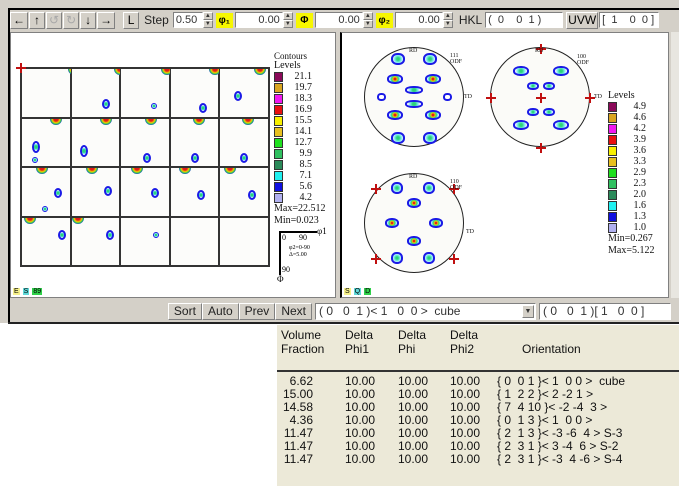 This screenshot has width=679, height=496. What do you see at coordinates (528, 311) in the screenshot?
I see `chevron-down-icon: ▼` at bounding box center [528, 311].